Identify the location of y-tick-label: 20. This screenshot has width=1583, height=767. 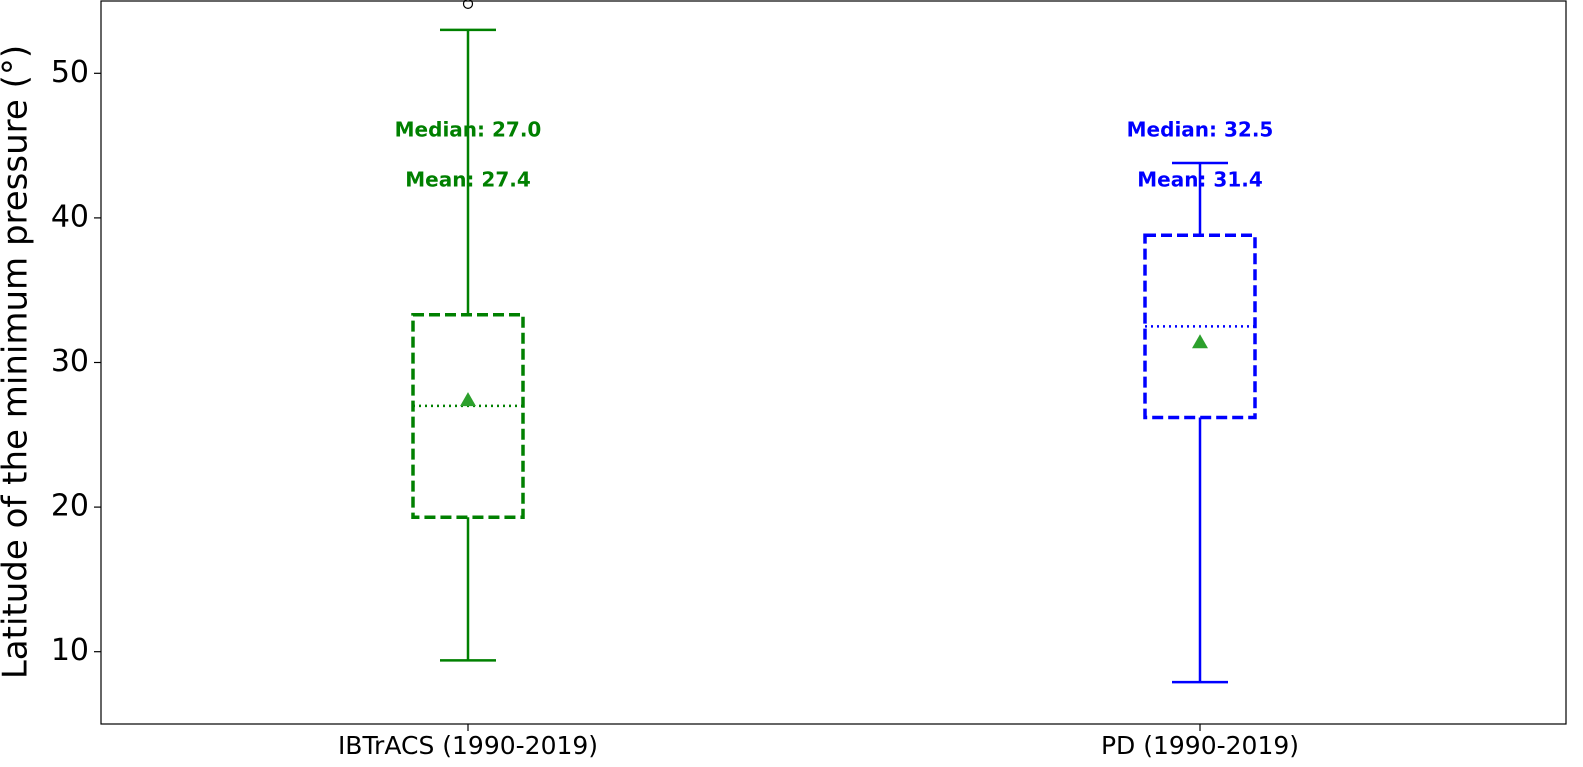
(70, 506).